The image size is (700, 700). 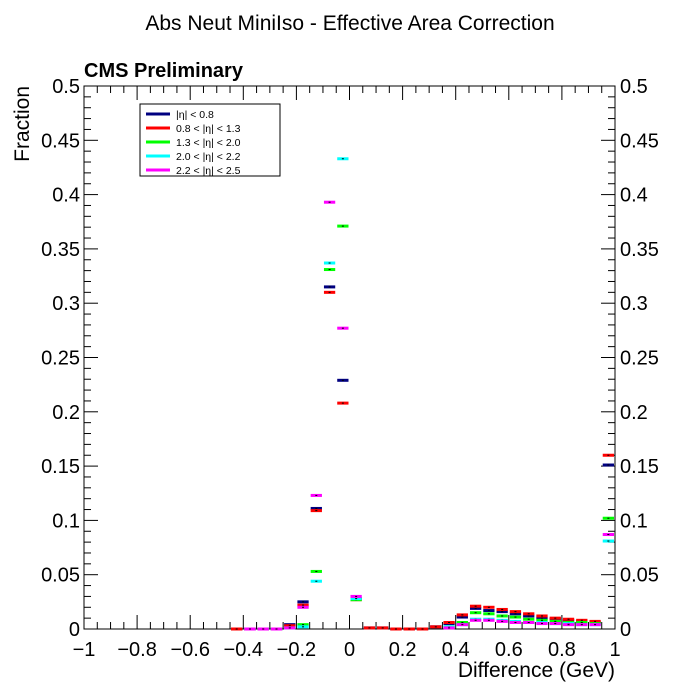 I want to click on x-tick-label: 0.8, so click(x=562, y=650).